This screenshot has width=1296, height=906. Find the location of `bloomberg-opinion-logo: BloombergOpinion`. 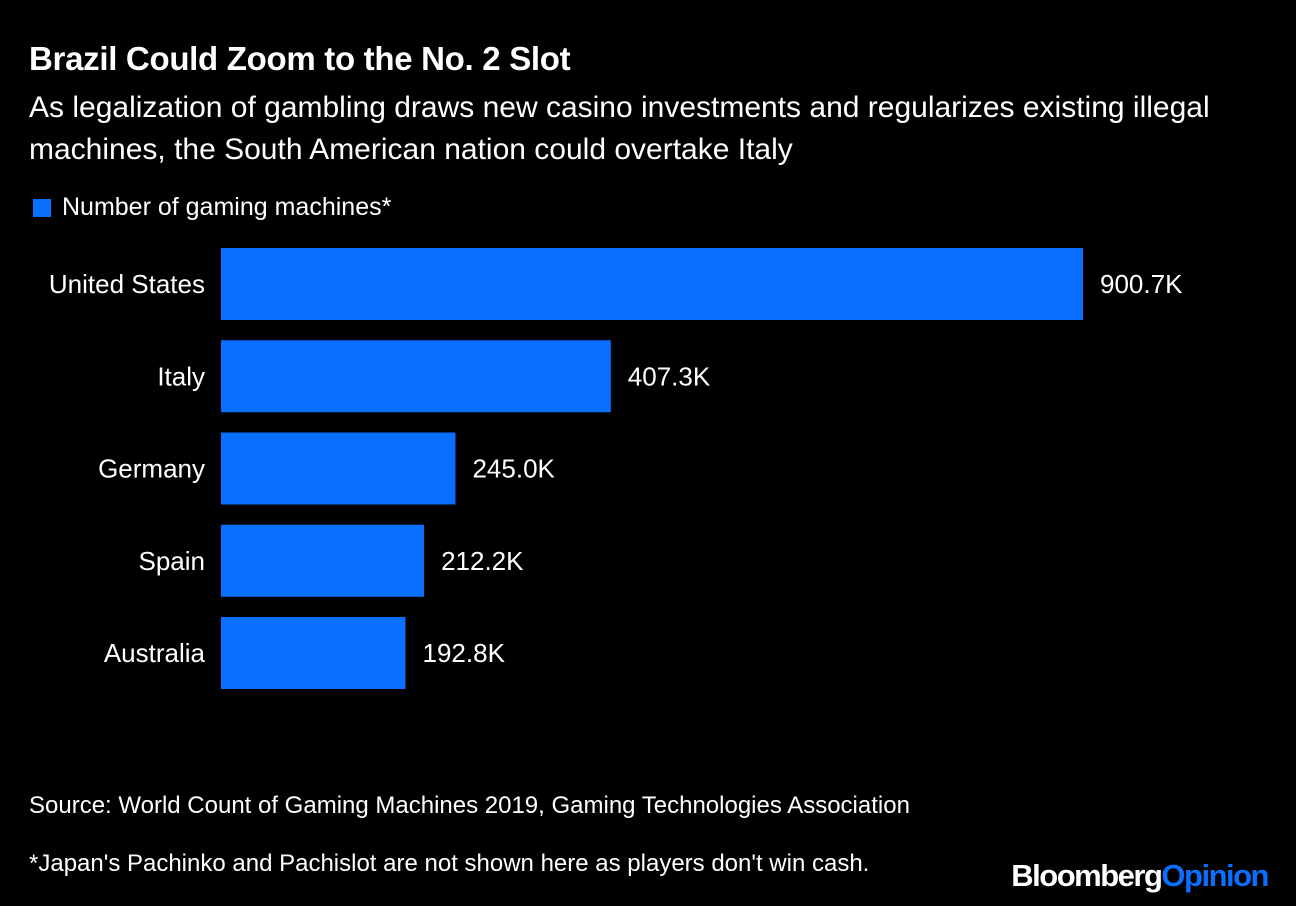

bloomberg-opinion-logo: BloombergOpinion is located at coordinates (1140, 876).